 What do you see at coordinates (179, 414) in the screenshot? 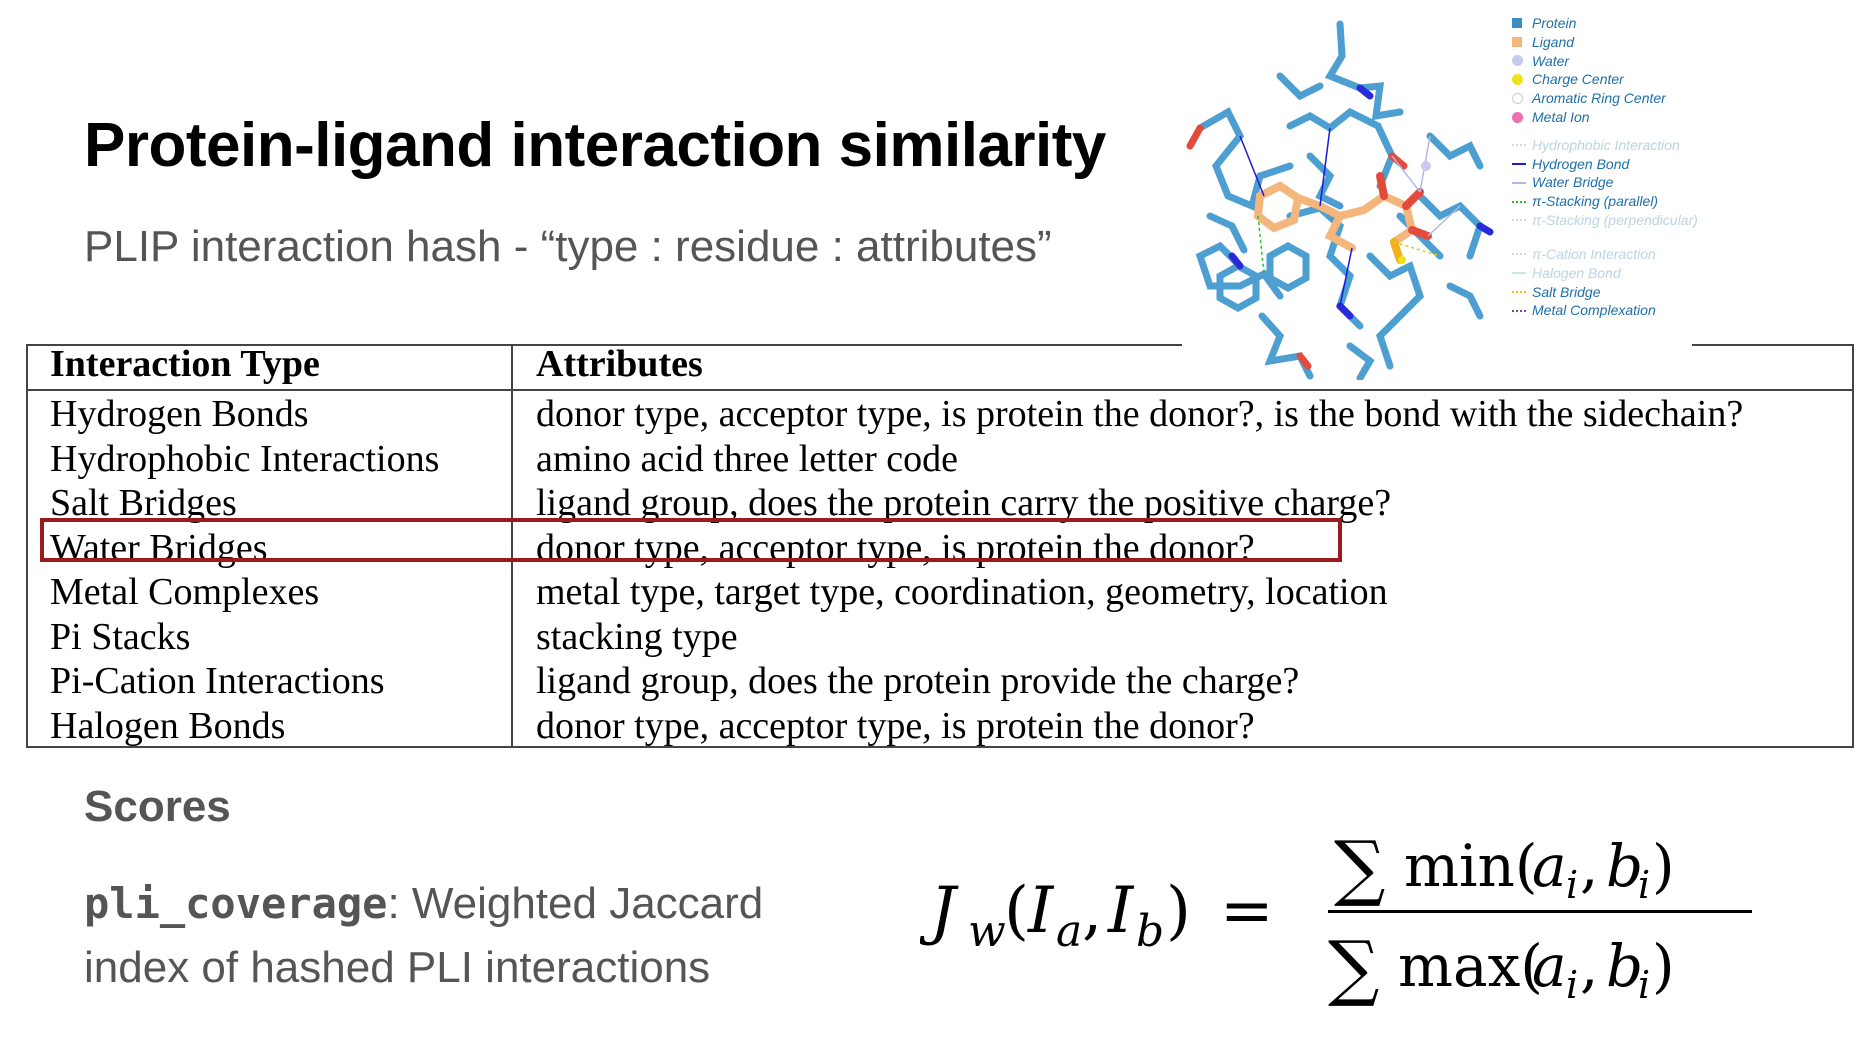
I see `cell-interaction-type: Hydrogen Bonds` at bounding box center [179, 414].